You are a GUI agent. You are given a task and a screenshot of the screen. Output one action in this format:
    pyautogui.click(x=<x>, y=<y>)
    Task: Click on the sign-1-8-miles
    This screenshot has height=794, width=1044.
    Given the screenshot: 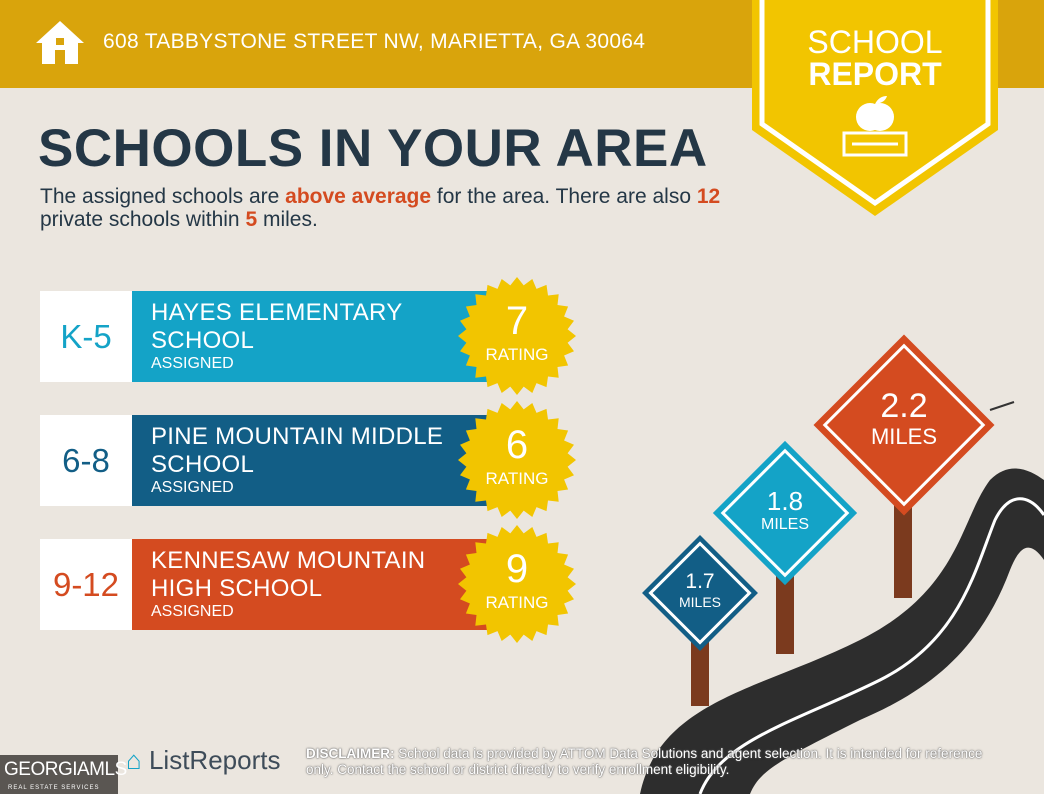 What is the action you would take?
    pyautogui.click(x=785, y=513)
    